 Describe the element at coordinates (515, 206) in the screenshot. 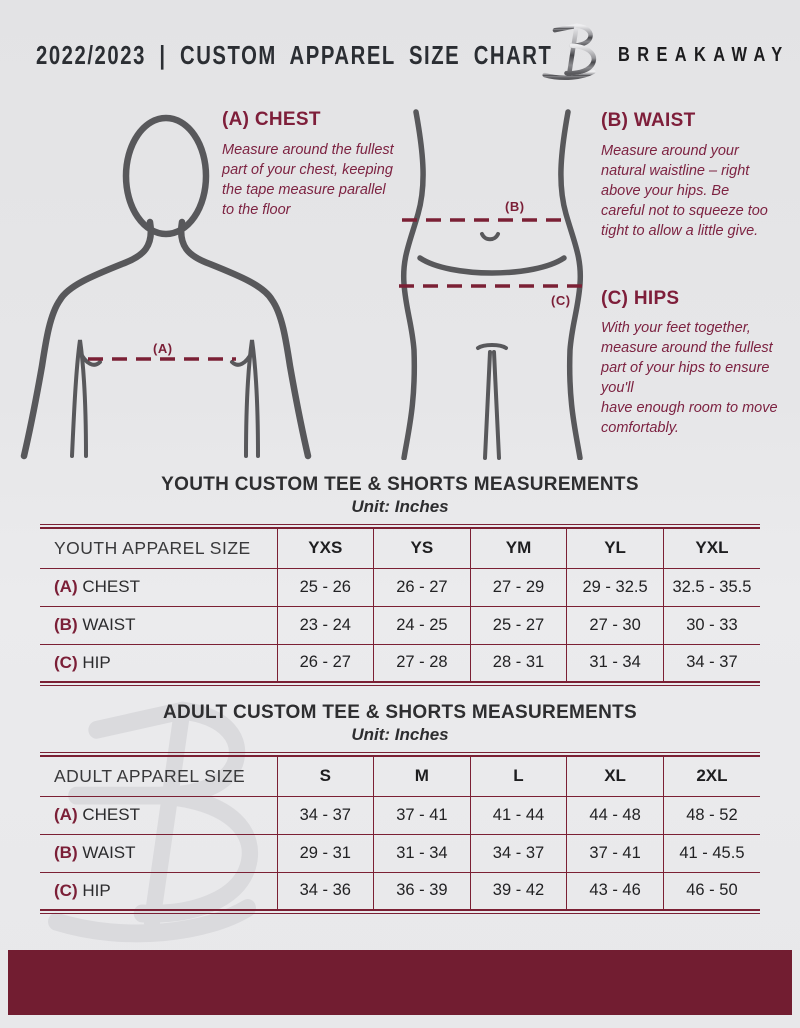

I see `waist-line-marker: (B)` at that location.